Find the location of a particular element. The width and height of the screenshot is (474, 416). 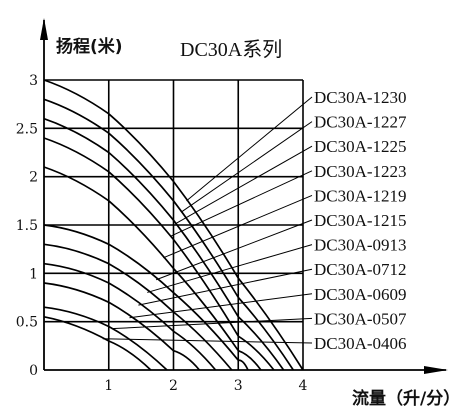

legend-entry-dc30a-0507: DC30A-0507 is located at coordinates (360, 318).